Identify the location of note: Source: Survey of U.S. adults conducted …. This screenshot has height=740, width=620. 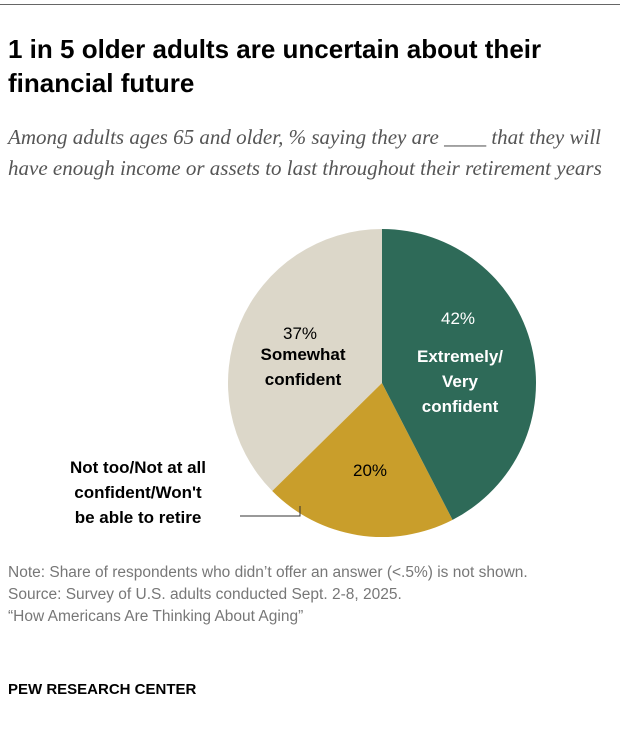
(205, 594).